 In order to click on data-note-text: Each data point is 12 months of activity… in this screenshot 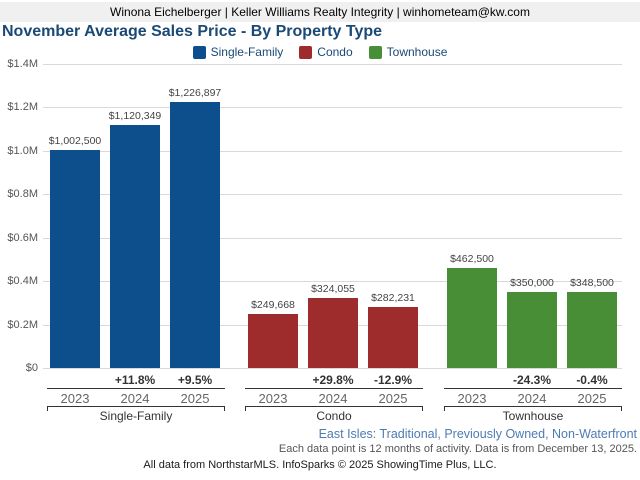, I will do `click(457, 449)`.